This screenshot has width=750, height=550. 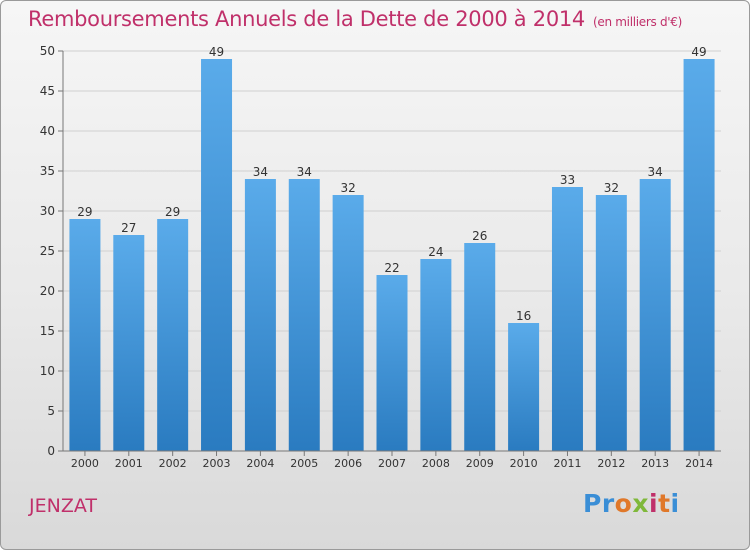 What do you see at coordinates (47, 211) in the screenshot?
I see `y-tick-label: 30` at bounding box center [47, 211].